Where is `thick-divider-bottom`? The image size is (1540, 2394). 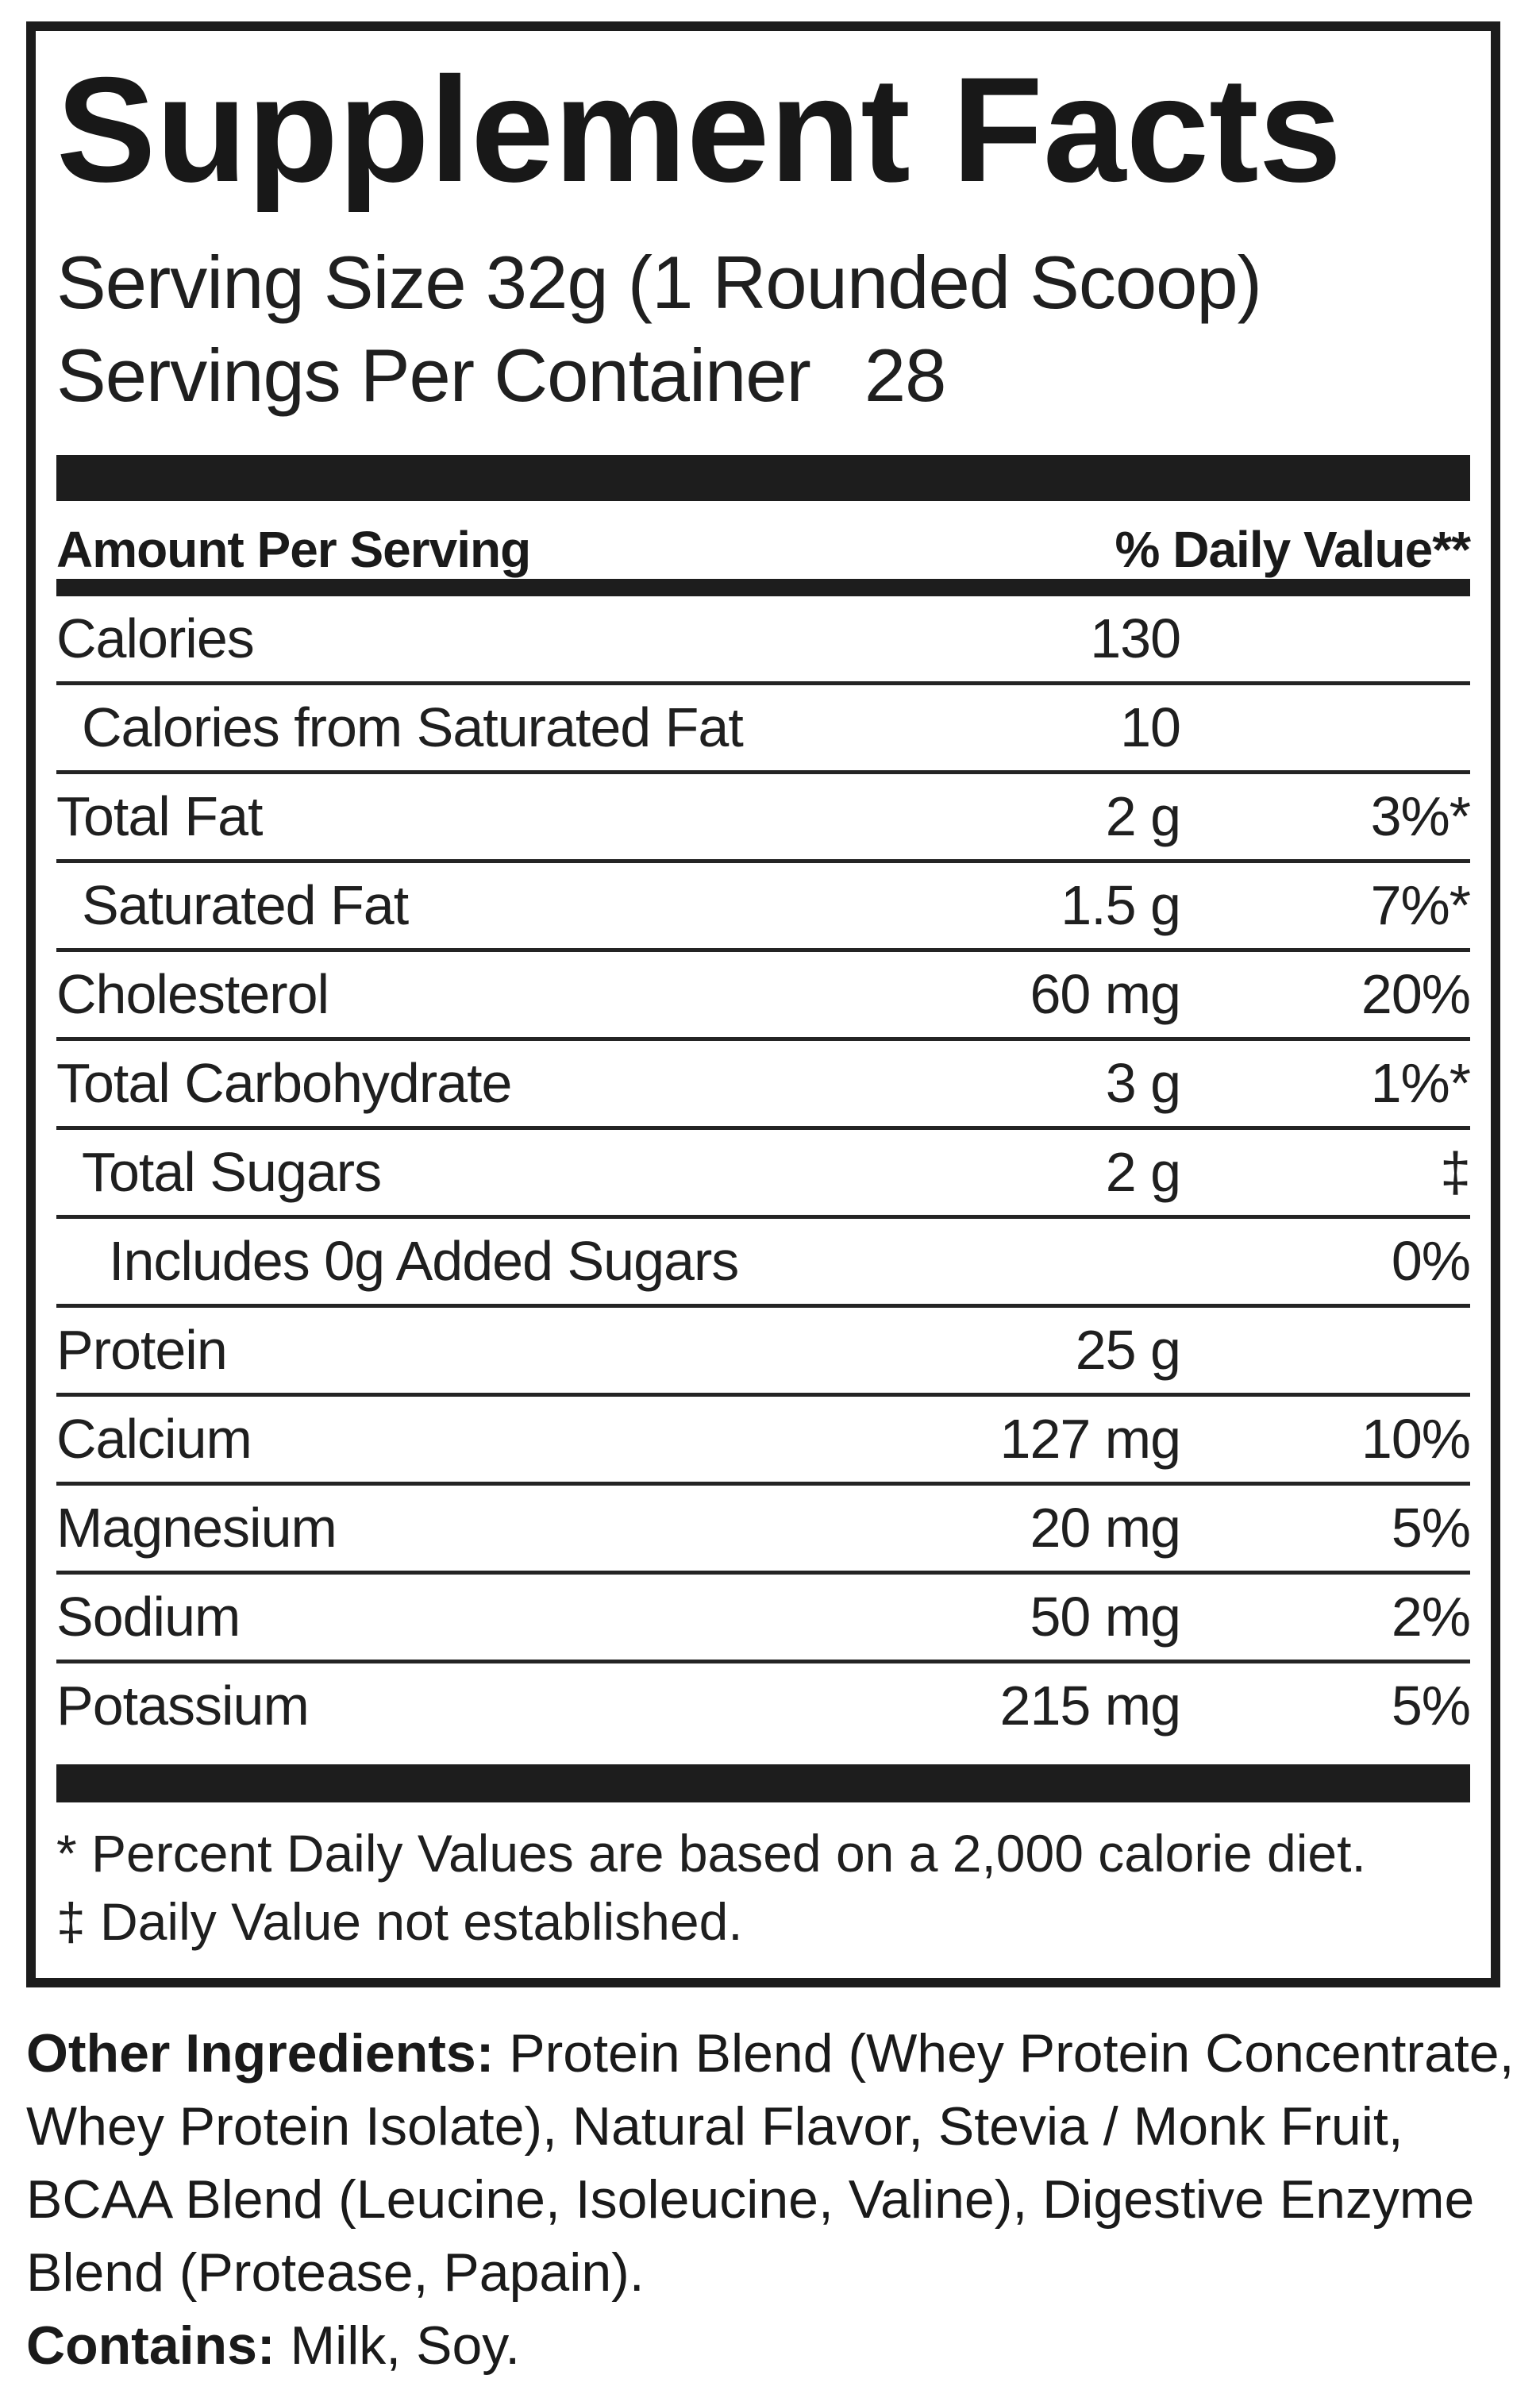
thick-divider-bottom is located at coordinates (763, 1783).